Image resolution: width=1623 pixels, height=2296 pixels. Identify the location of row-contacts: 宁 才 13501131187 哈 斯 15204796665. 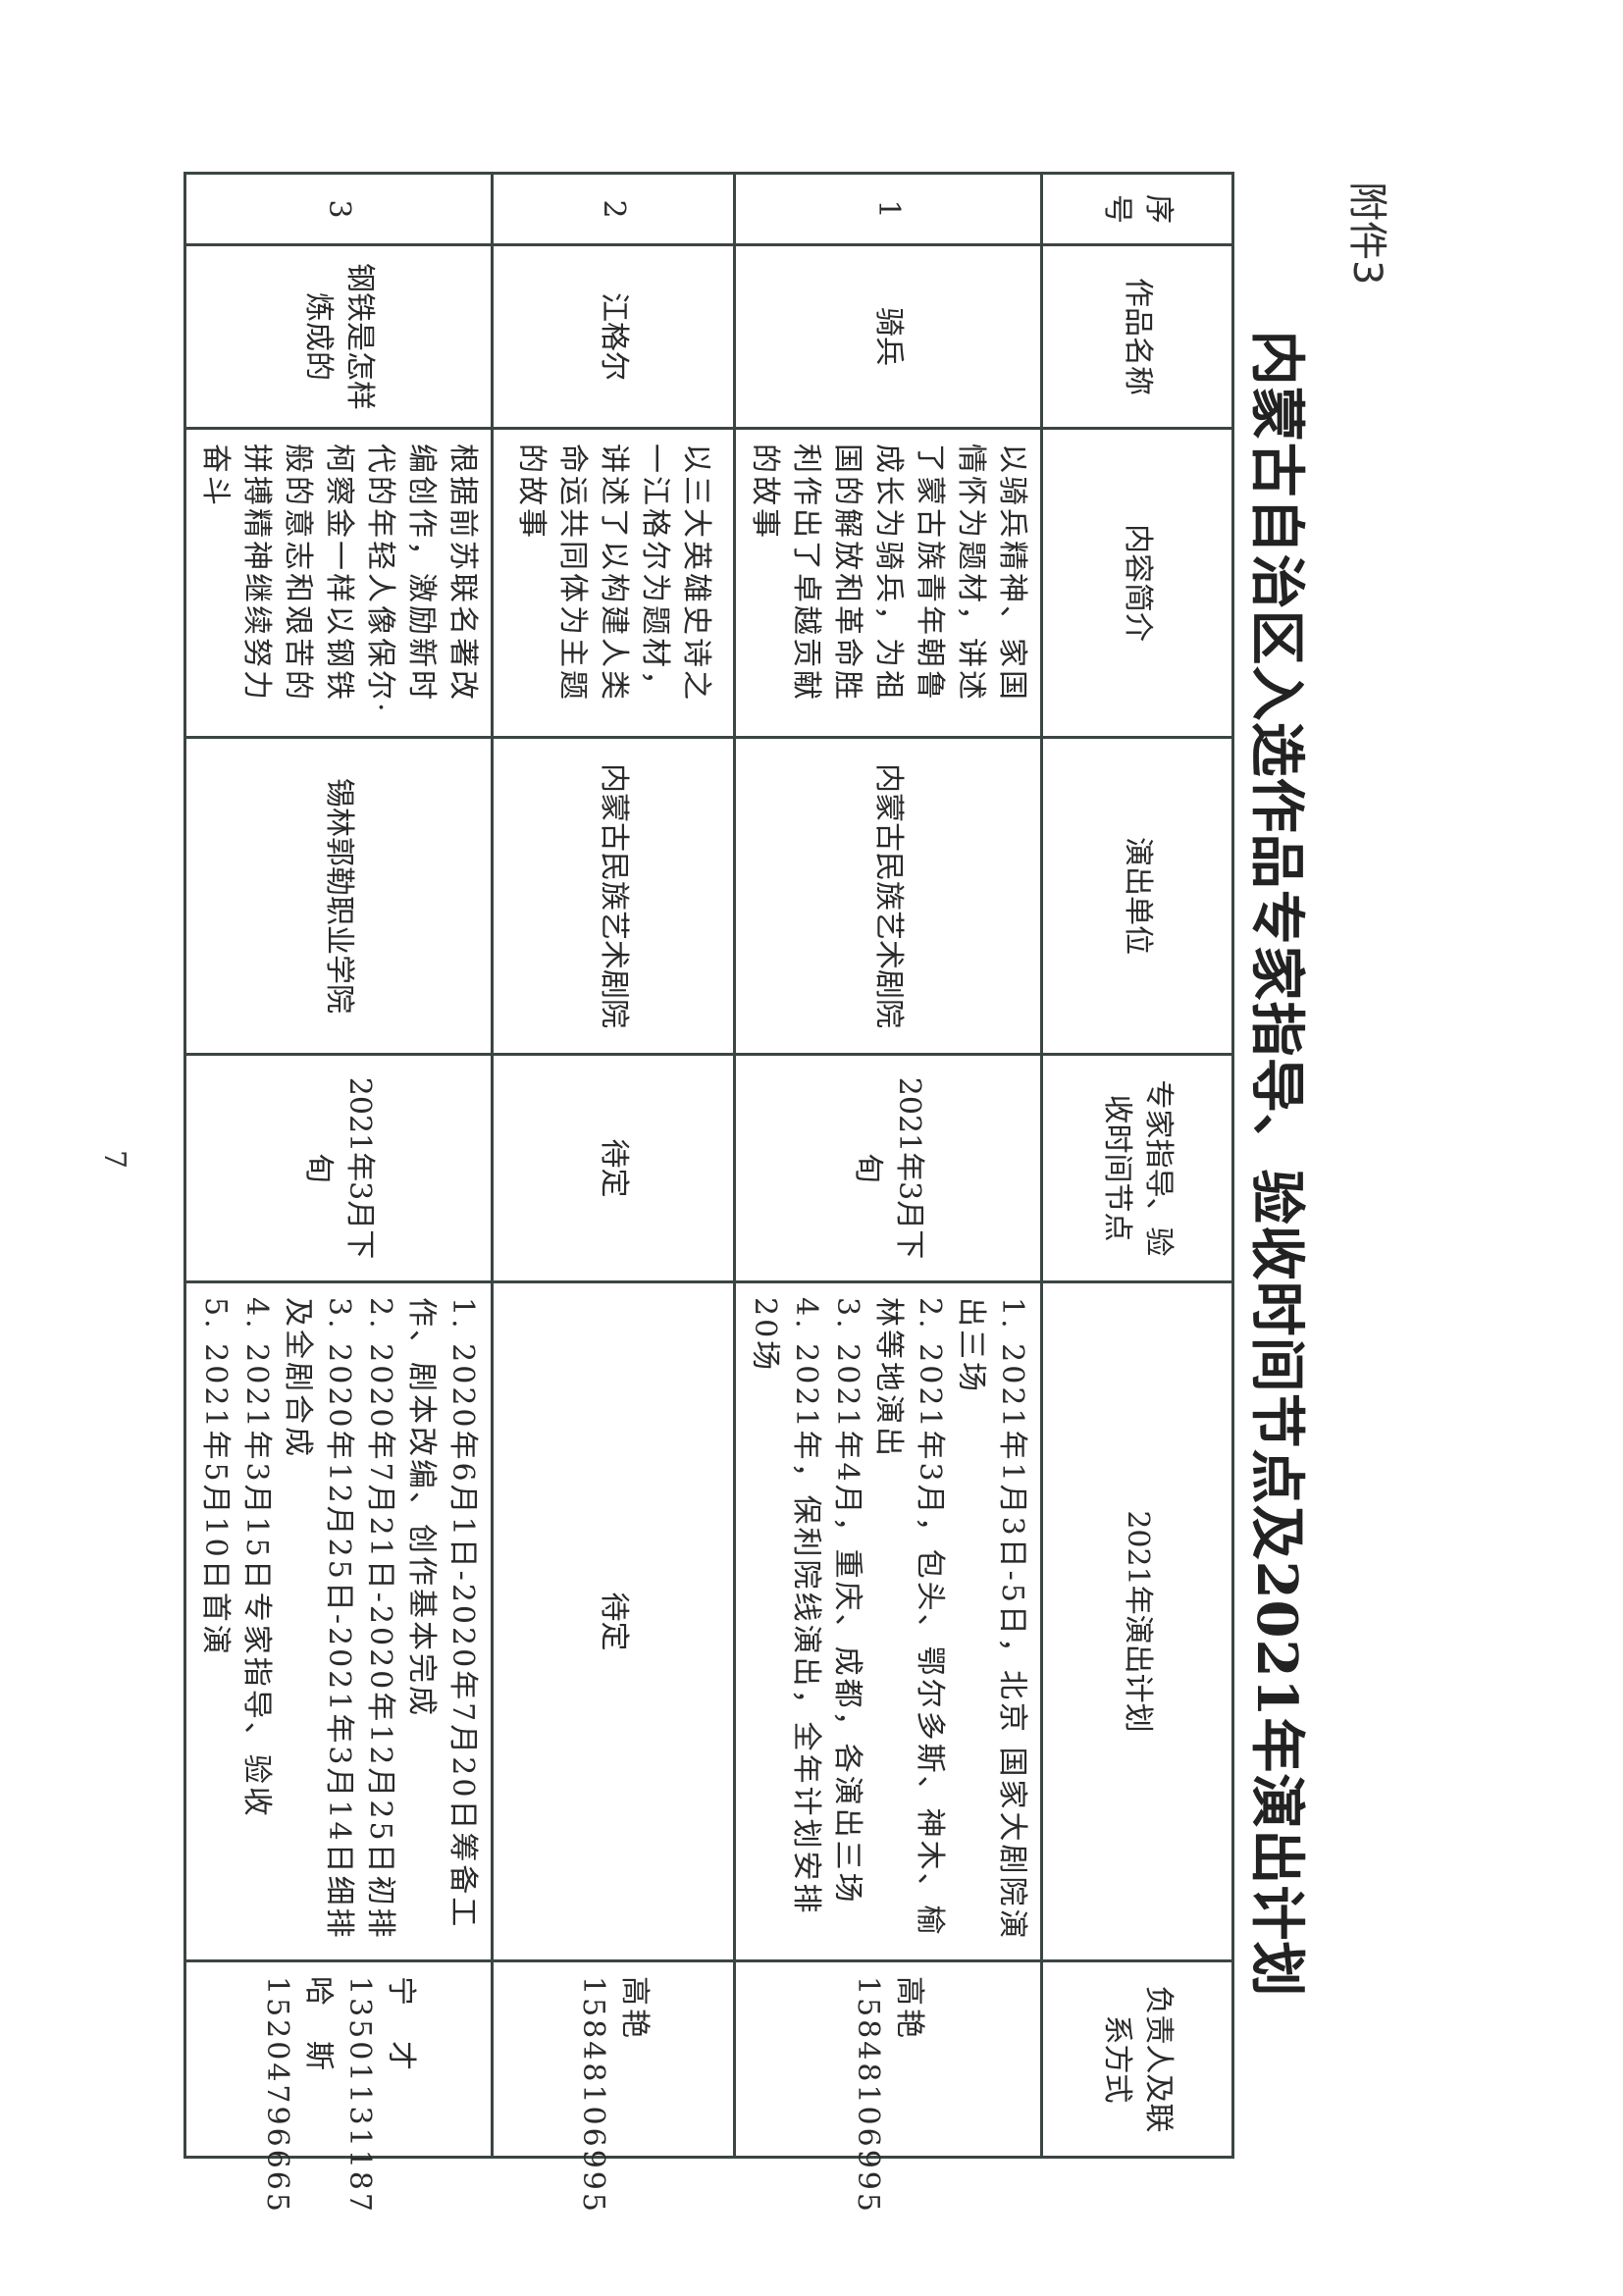
(338, 2087).